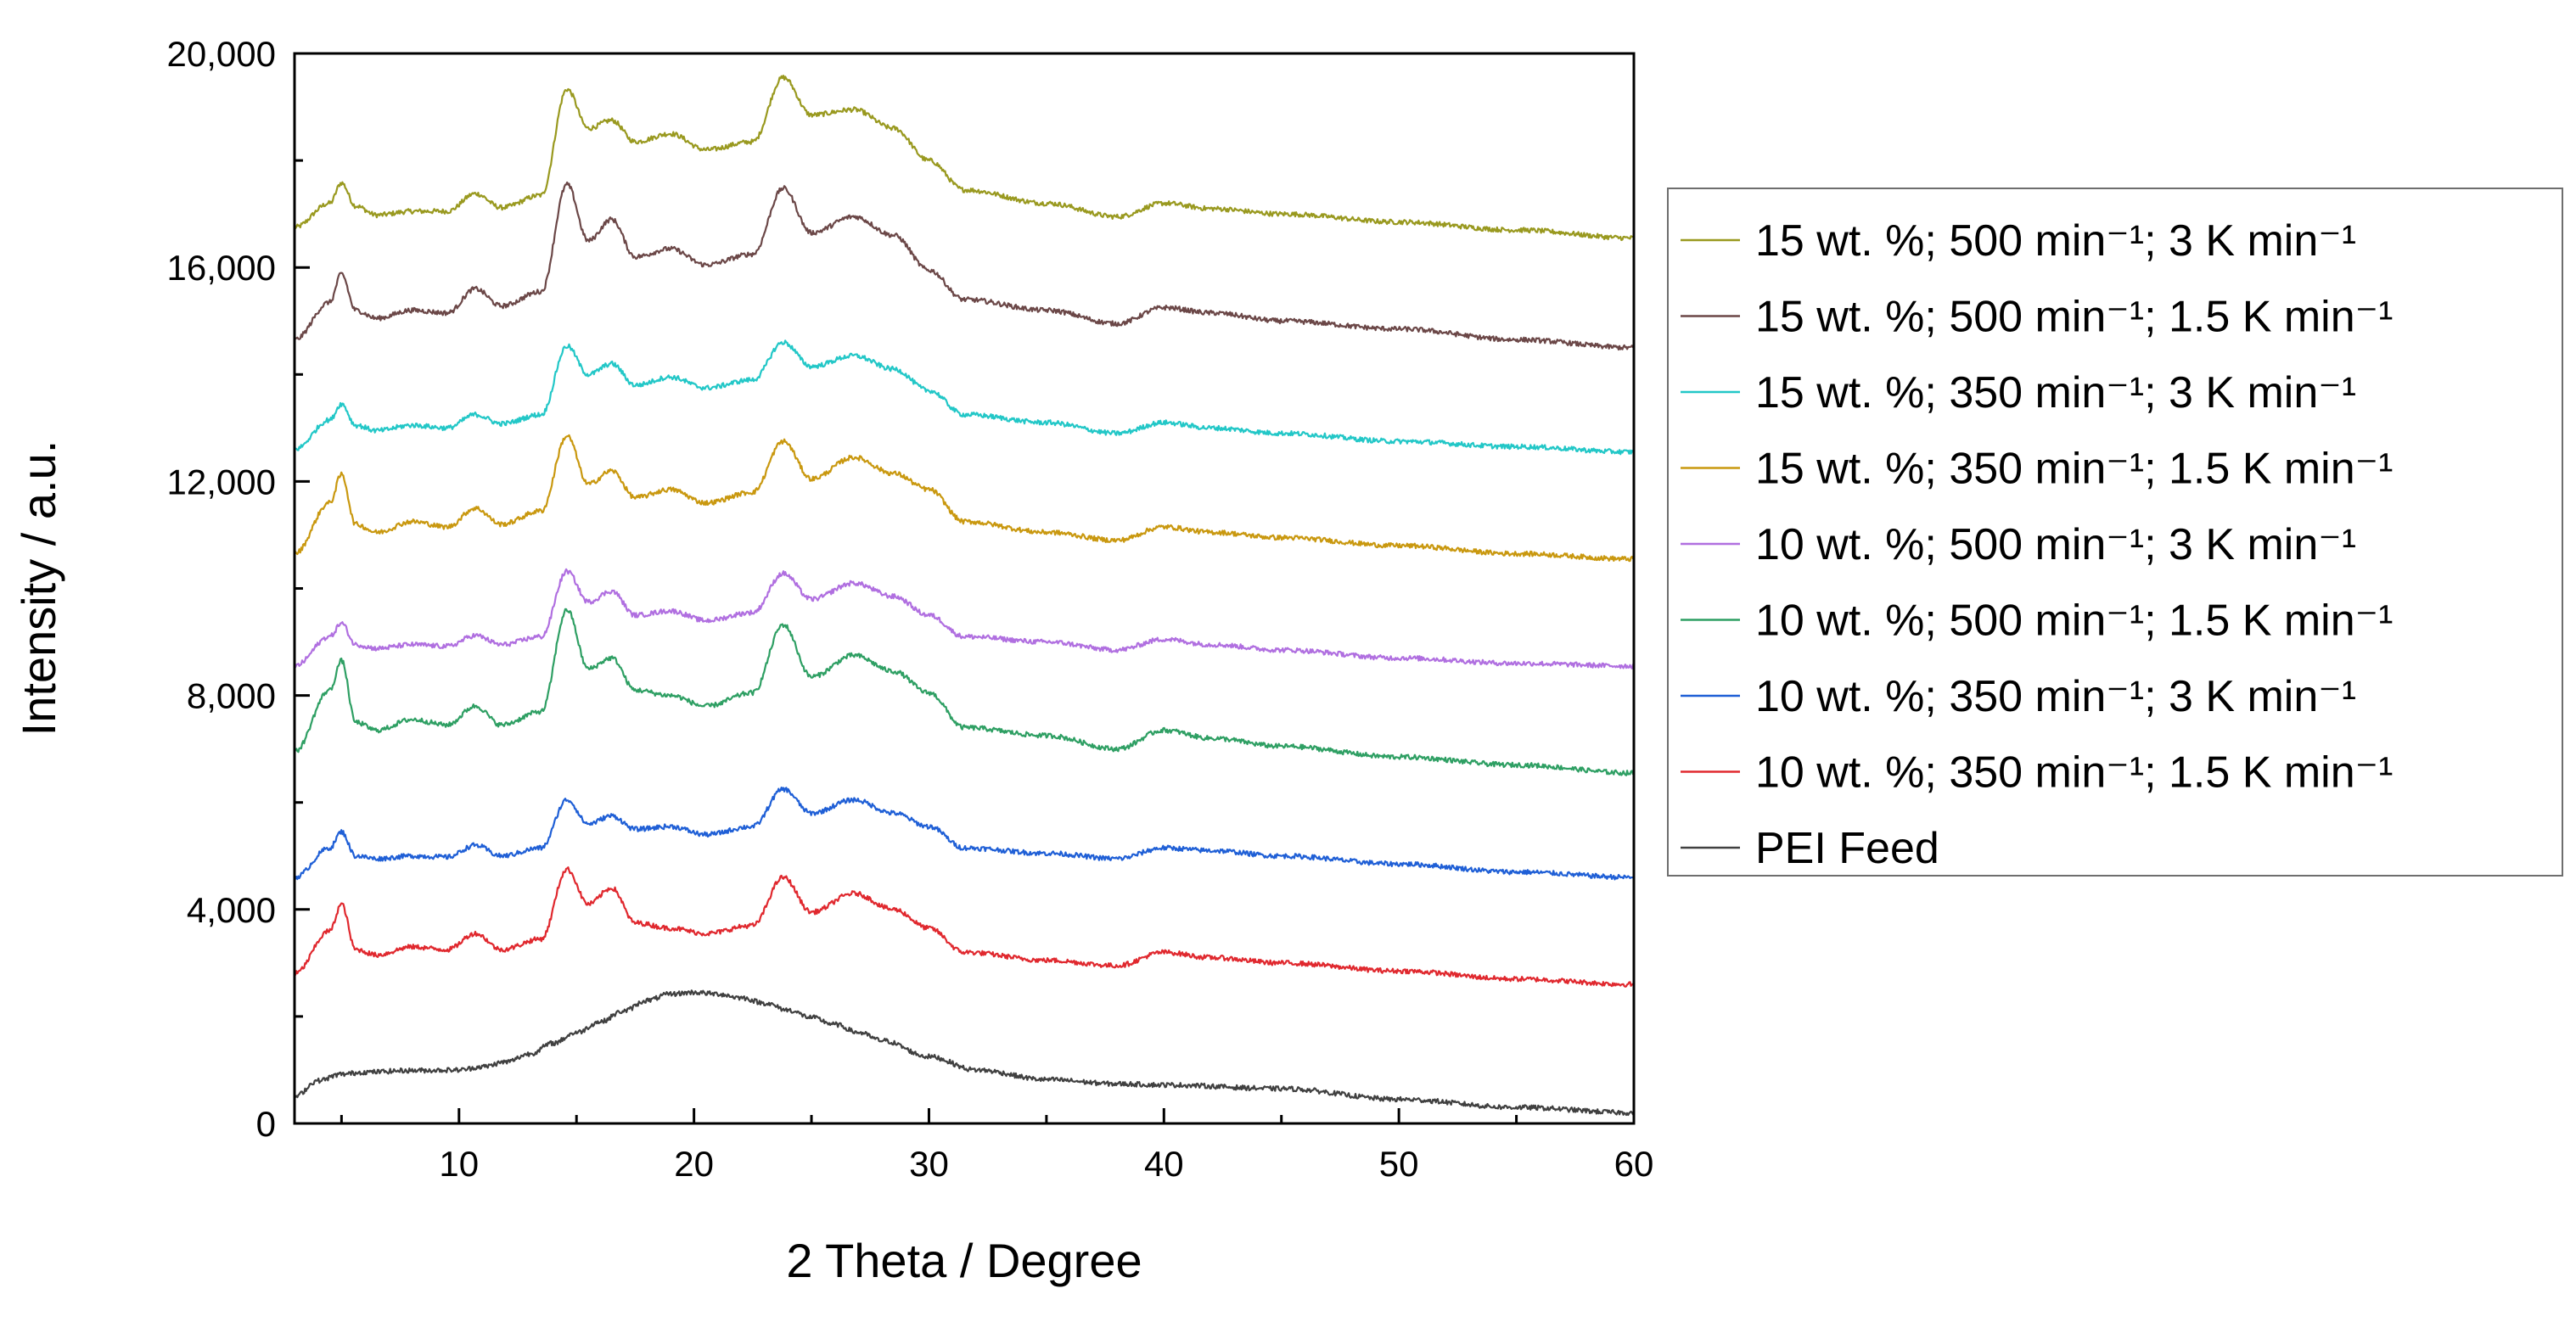  I want to click on y-tick-label: 20,000, so click(221, 54).